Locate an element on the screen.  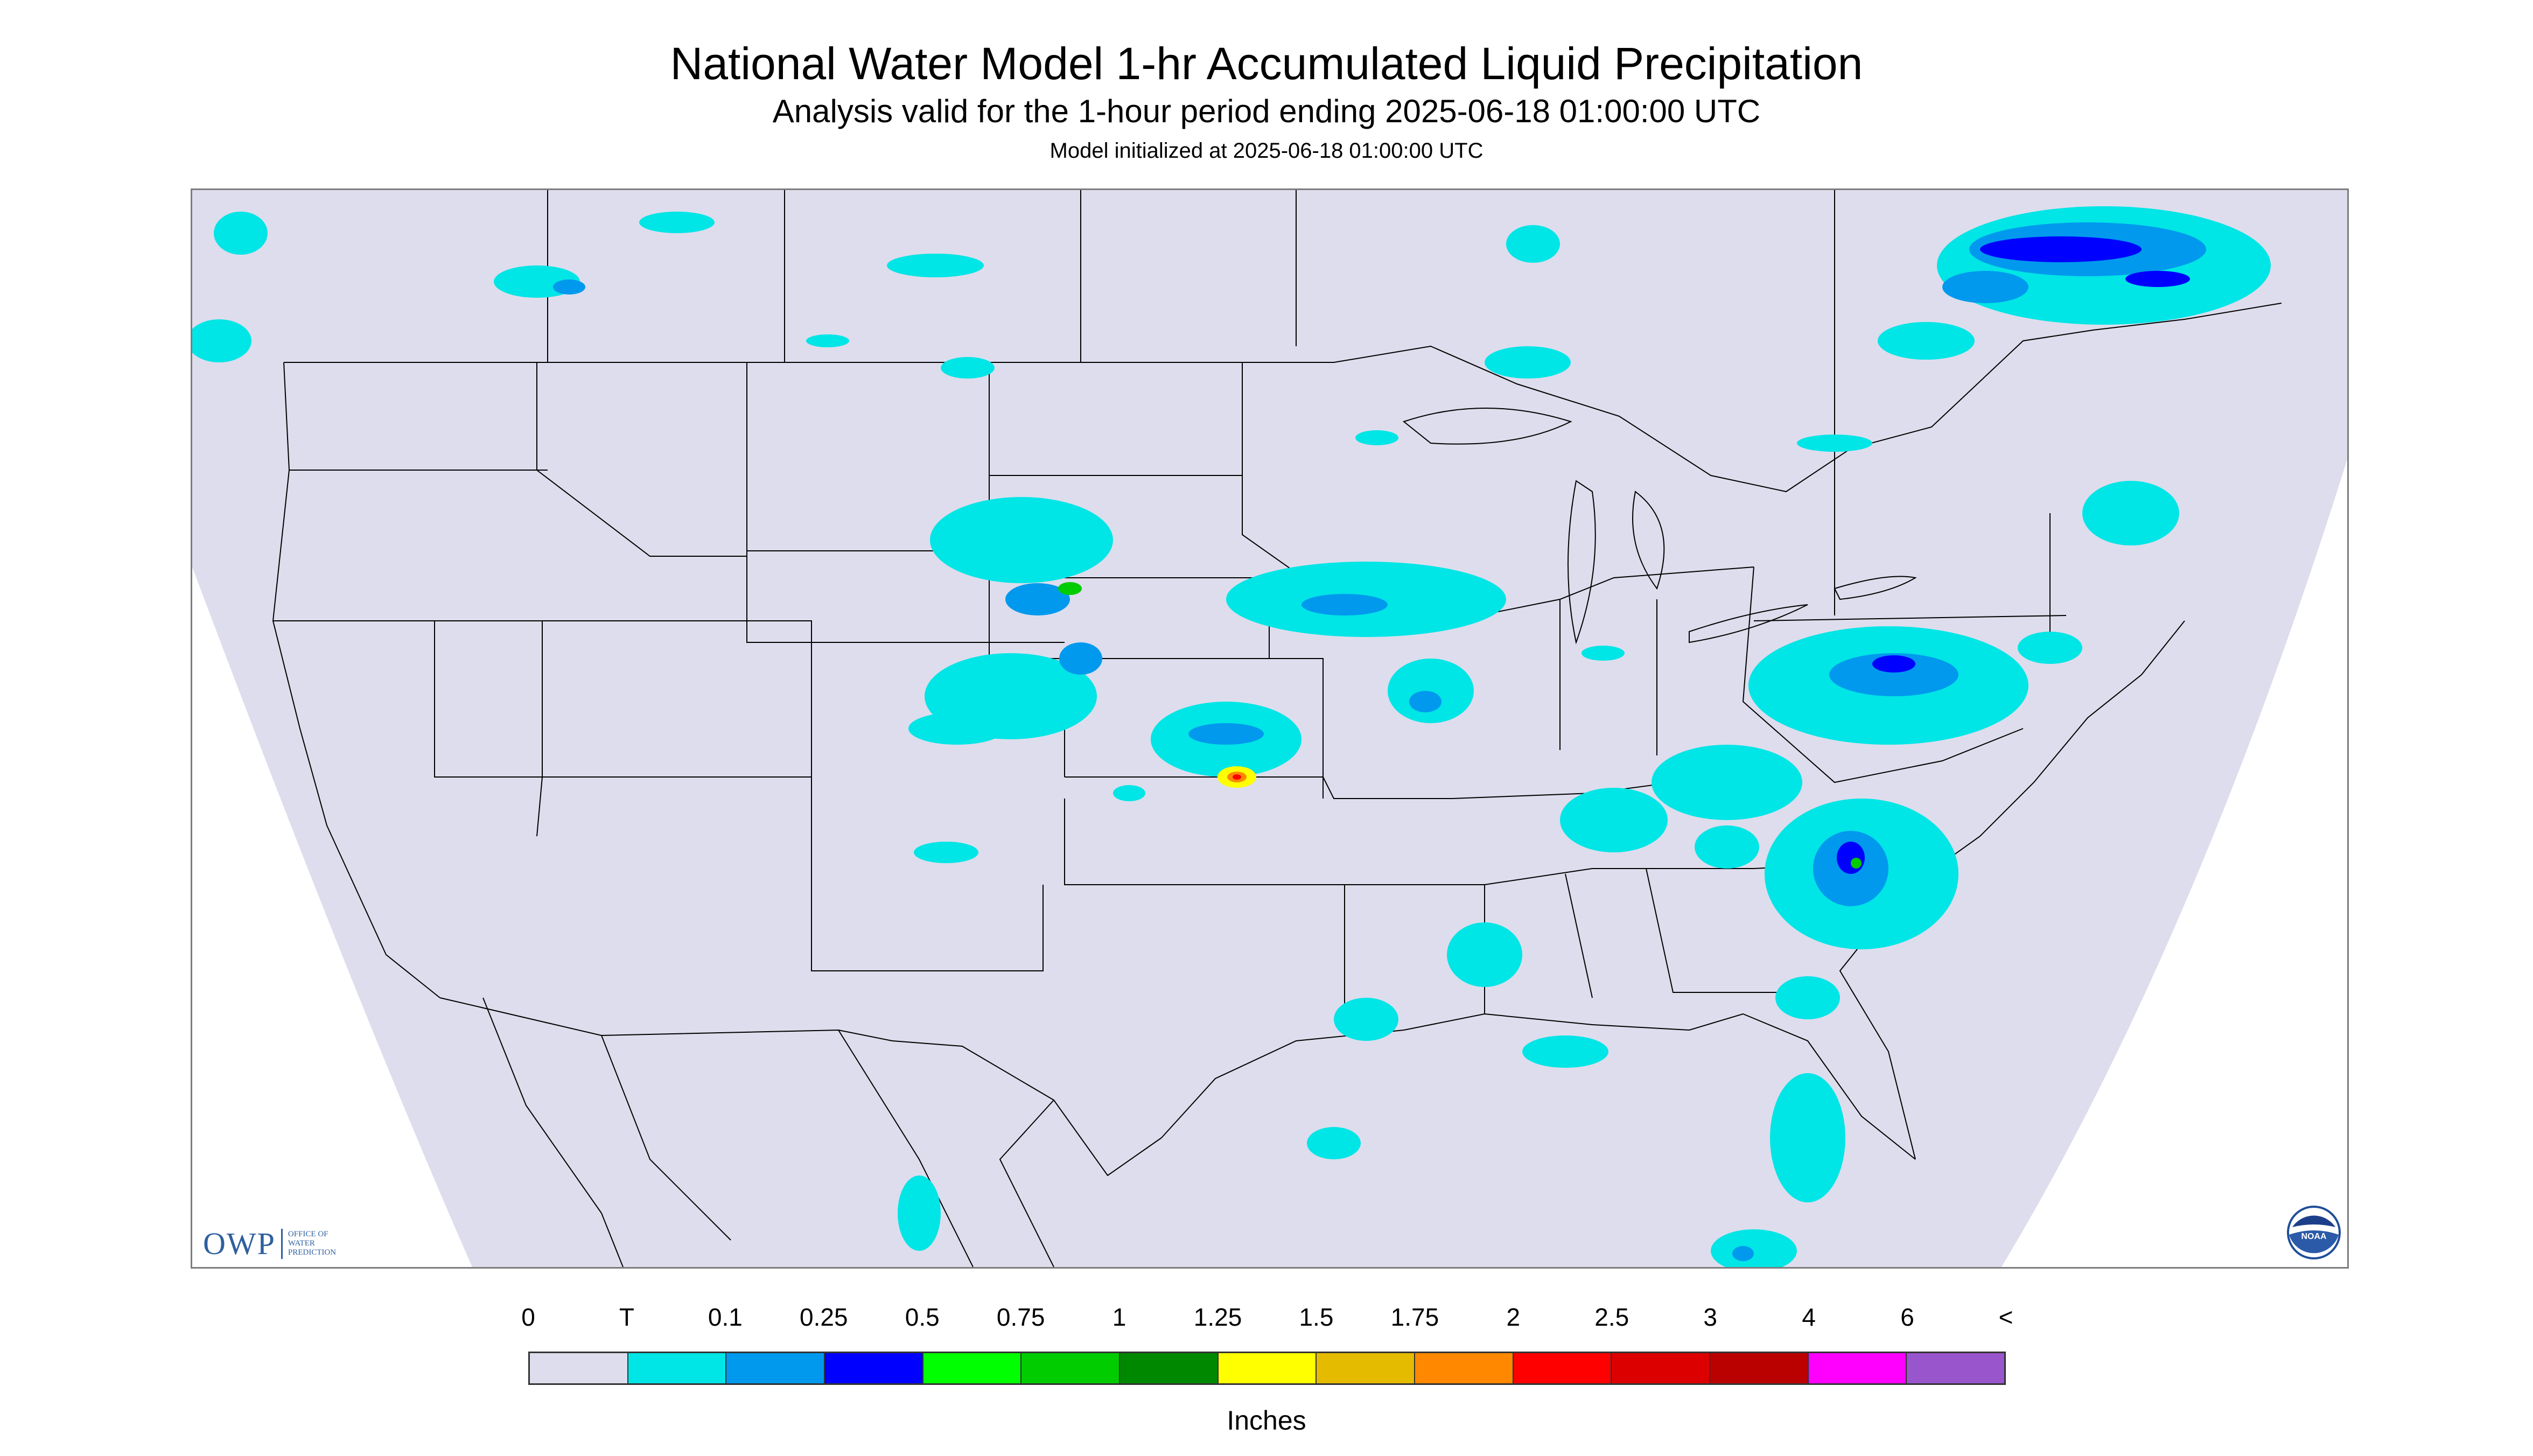
legend-colorbar is located at coordinates (1267, 1368).